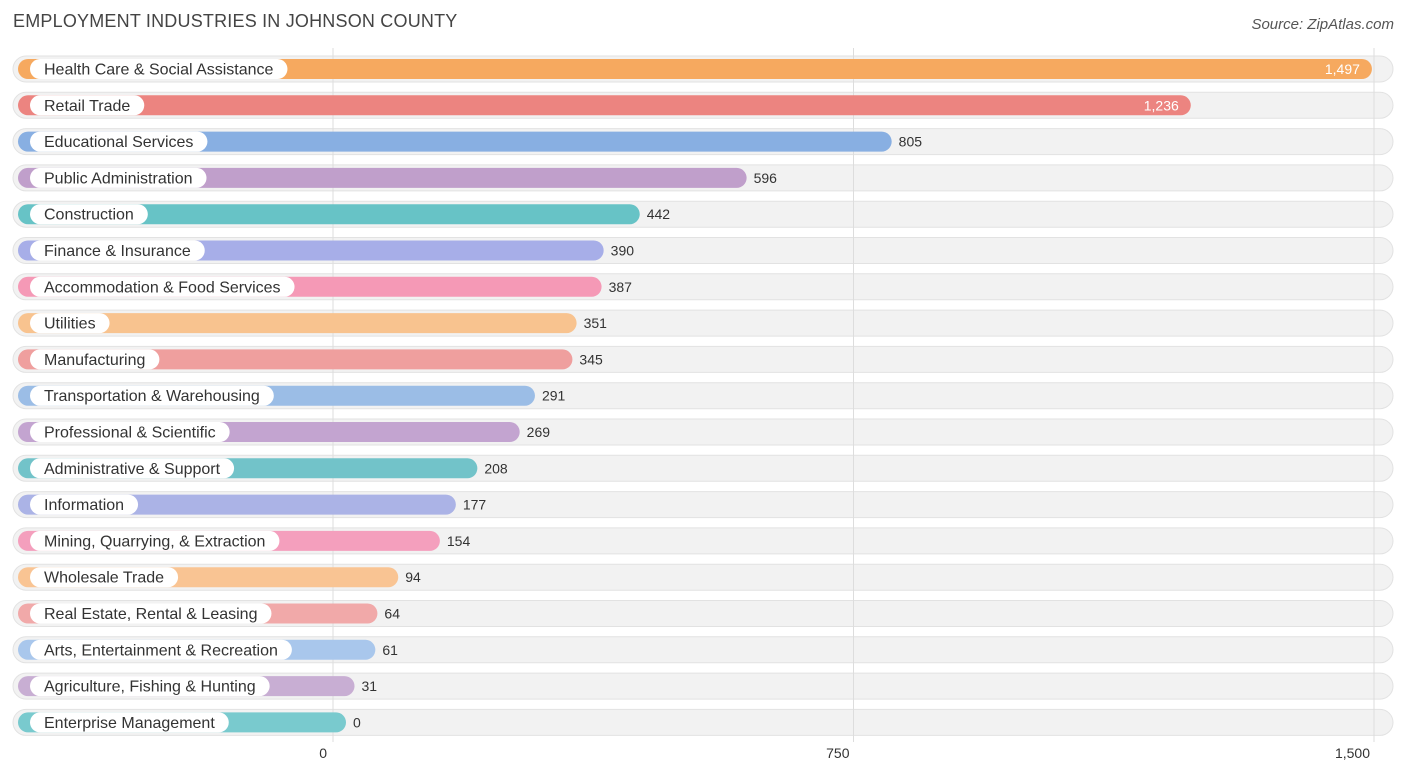 The height and width of the screenshot is (776, 1406). Describe the element at coordinates (911, 142) in the screenshot. I see `value-label: 805` at that location.